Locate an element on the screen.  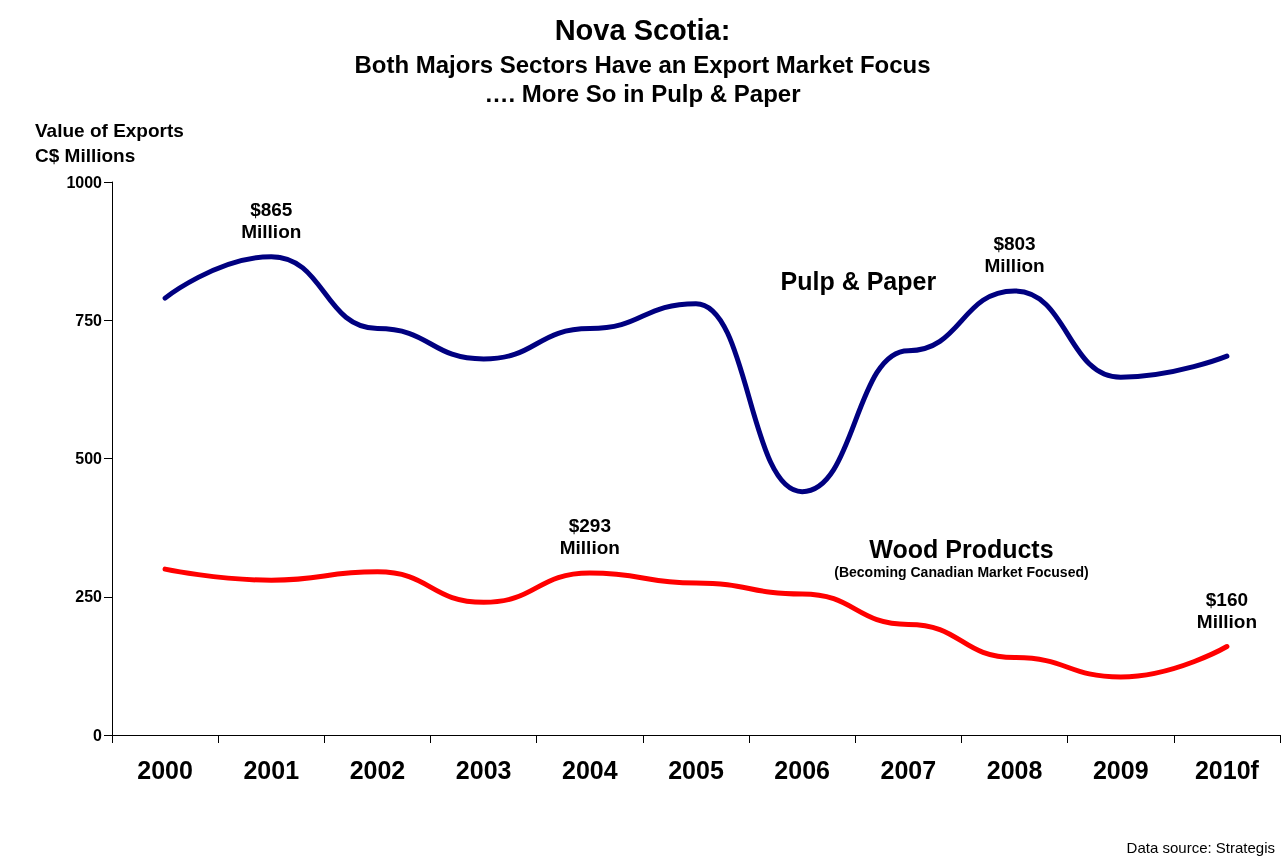
x-tick-label: 2005 is located at coordinates (696, 769).